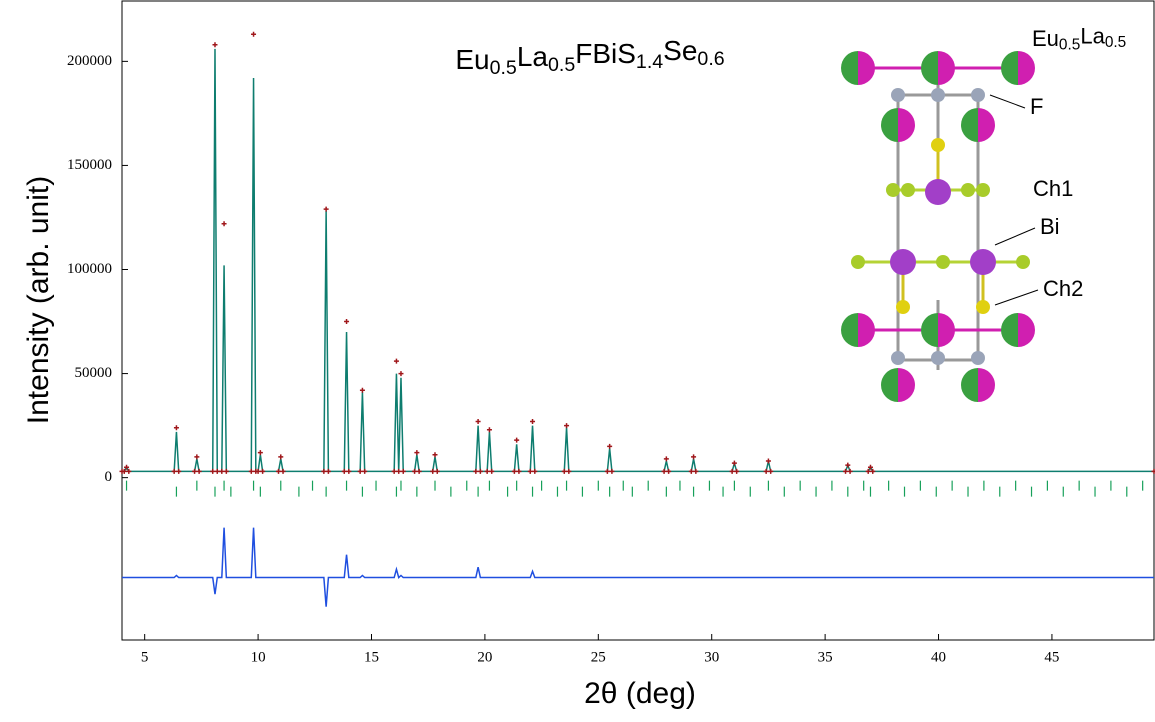 Image resolution: width=1155 pixels, height=722 pixels. Describe the element at coordinates (598, 657) in the screenshot. I see `x-tick-label: 25` at that location.